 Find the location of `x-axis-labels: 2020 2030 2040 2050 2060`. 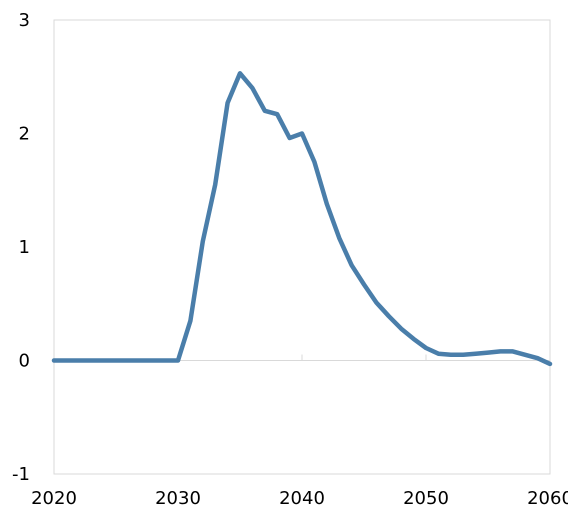

x-axis-labels: 2020 2030 2040 2050 2060 is located at coordinates (299, 498).